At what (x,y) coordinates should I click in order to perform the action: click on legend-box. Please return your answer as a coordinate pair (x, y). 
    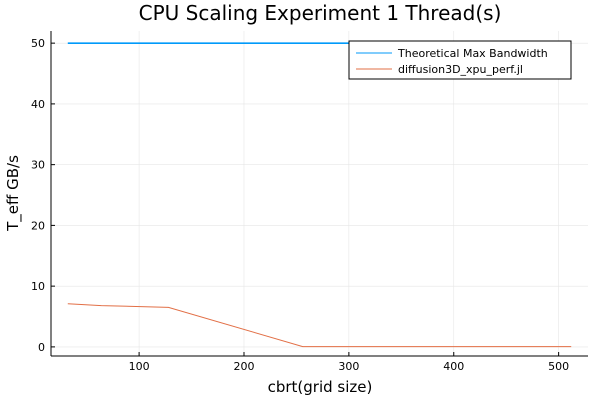
    Looking at the image, I should click on (460, 60).